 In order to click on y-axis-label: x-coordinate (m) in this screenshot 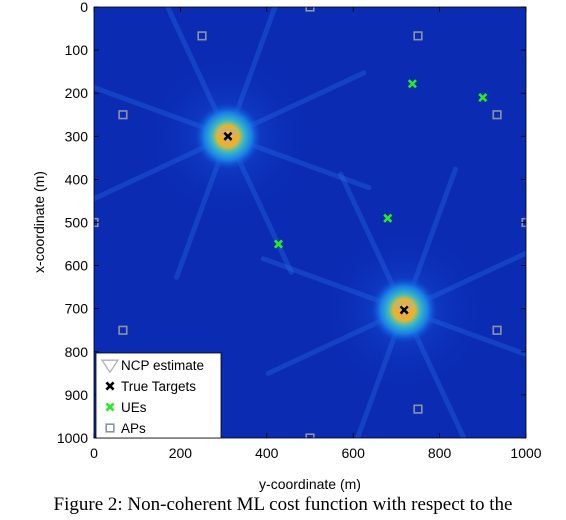, I will do `click(39, 222)`.